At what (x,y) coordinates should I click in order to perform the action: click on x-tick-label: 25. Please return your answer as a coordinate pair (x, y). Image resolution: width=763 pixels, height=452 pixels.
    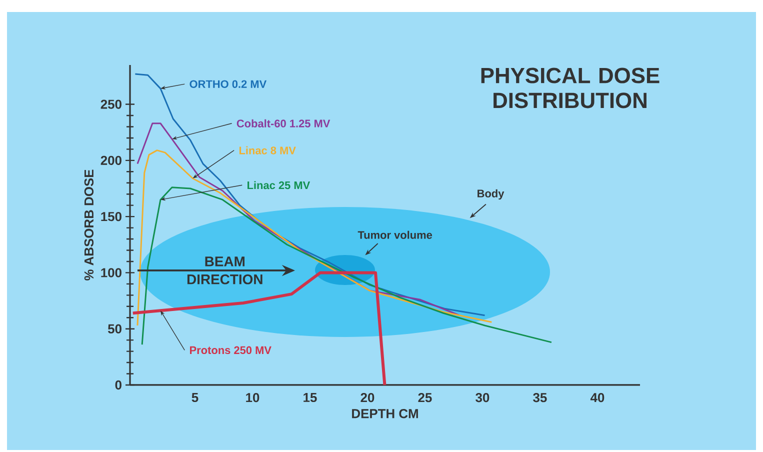
    Looking at the image, I should click on (425, 397).